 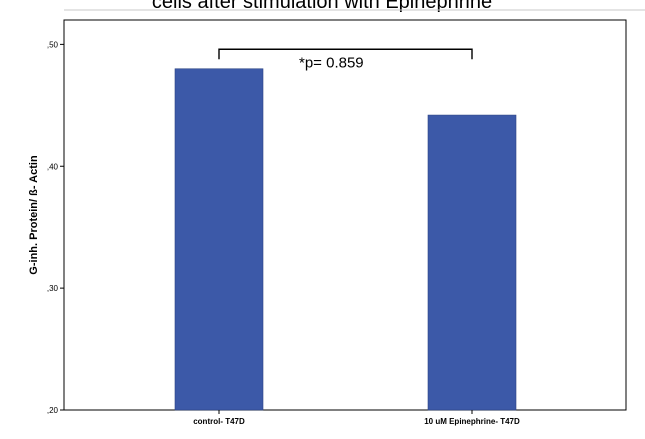 What do you see at coordinates (472, 421) in the screenshot?
I see `x-tick-label: 10 uM Epinephrine- T47D` at bounding box center [472, 421].